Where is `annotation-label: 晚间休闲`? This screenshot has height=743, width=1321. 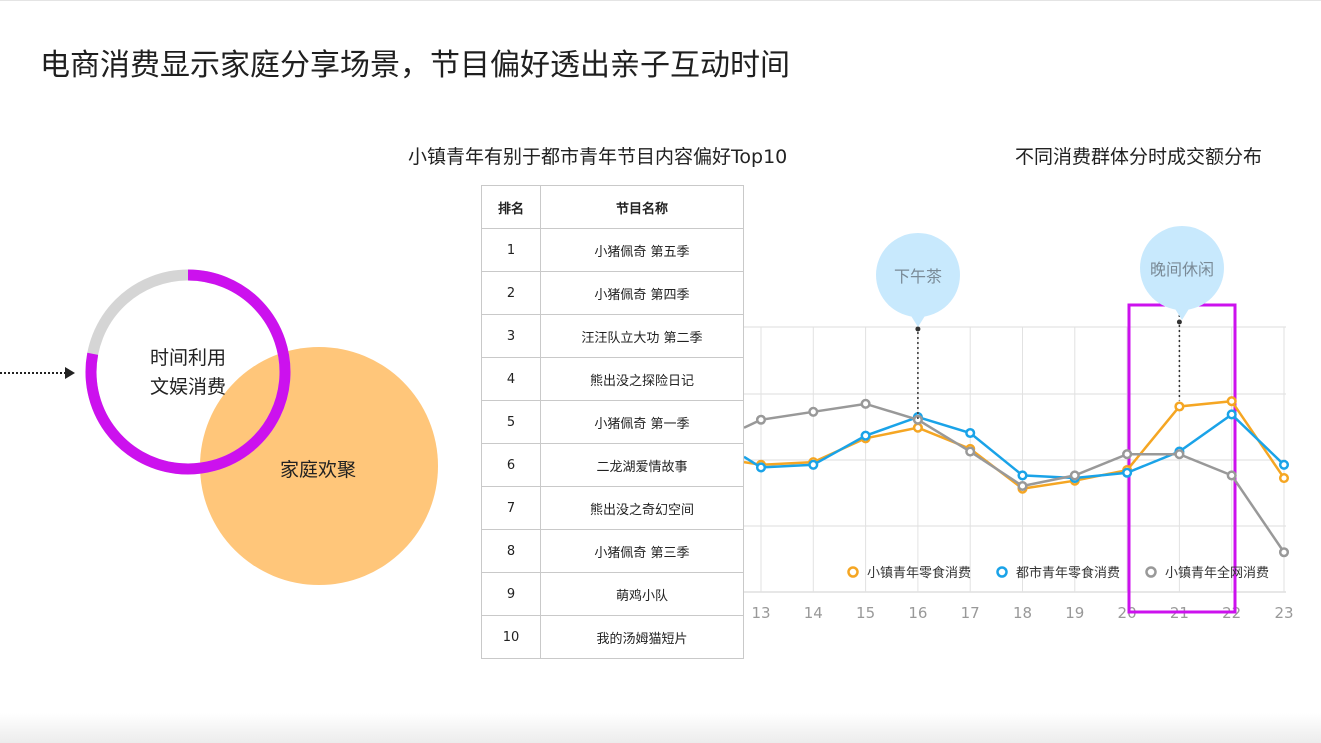 annotation-label: 晚间休闲 is located at coordinates (1182, 269).